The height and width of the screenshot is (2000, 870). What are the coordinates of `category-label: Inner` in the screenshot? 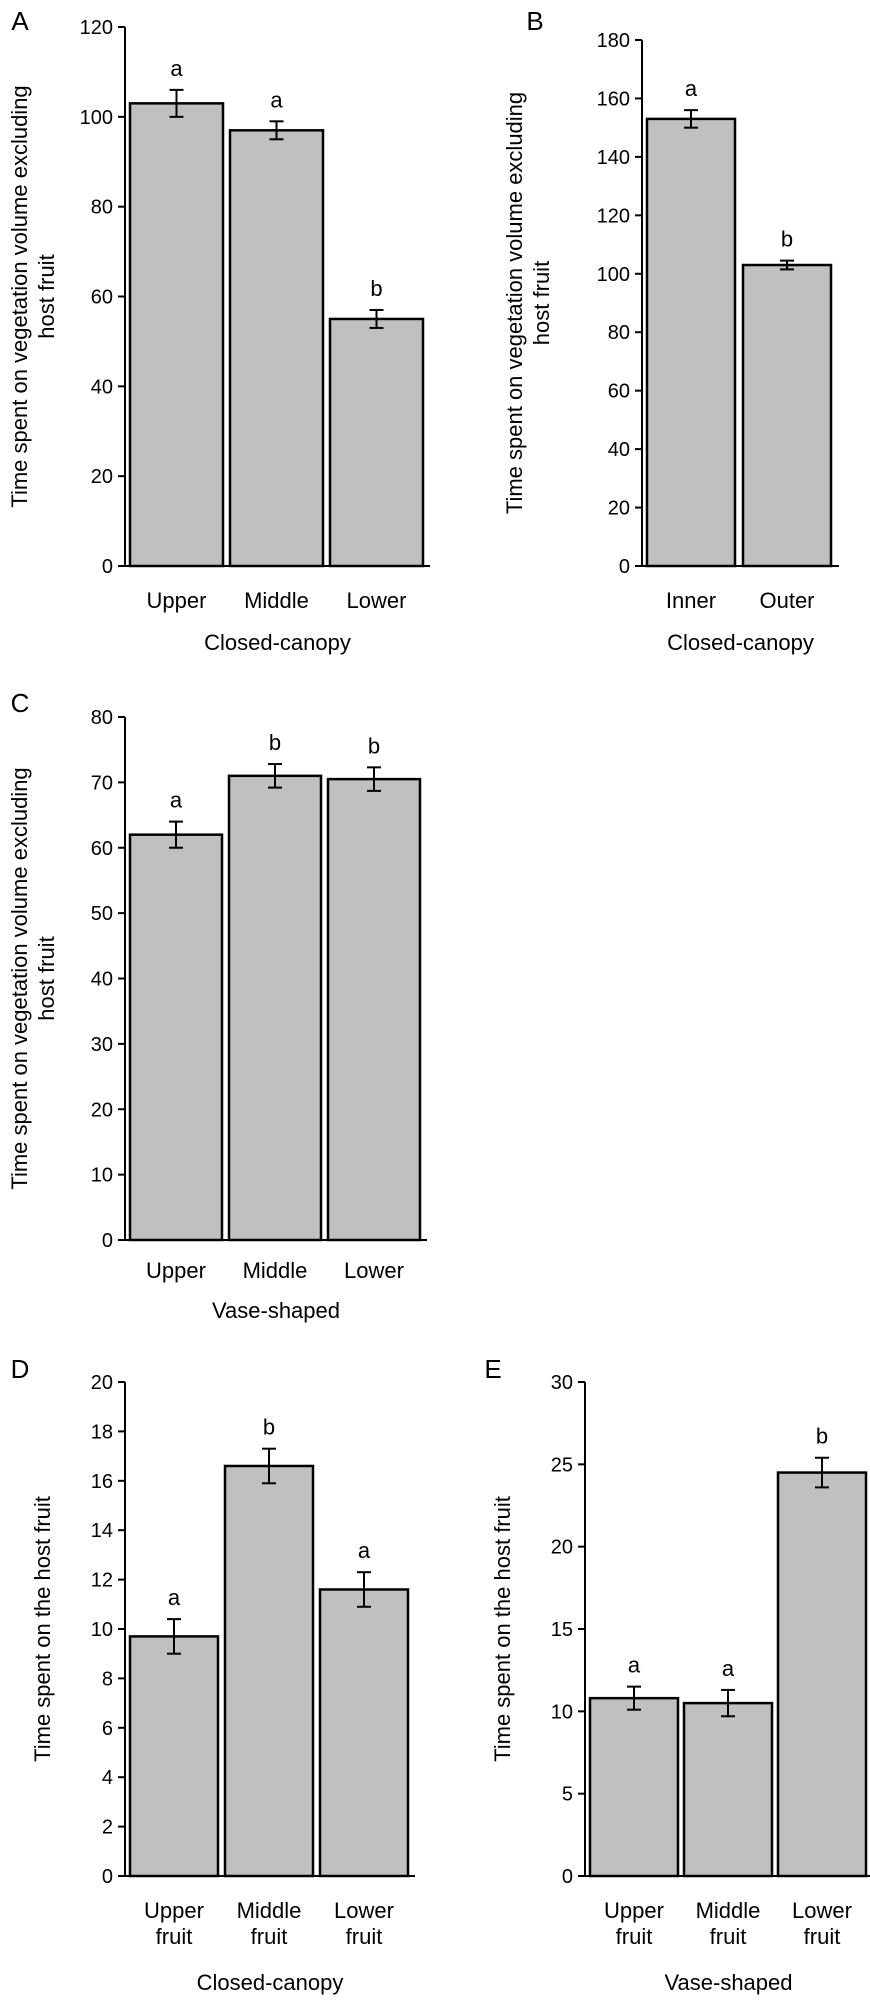 It's located at (691, 600).